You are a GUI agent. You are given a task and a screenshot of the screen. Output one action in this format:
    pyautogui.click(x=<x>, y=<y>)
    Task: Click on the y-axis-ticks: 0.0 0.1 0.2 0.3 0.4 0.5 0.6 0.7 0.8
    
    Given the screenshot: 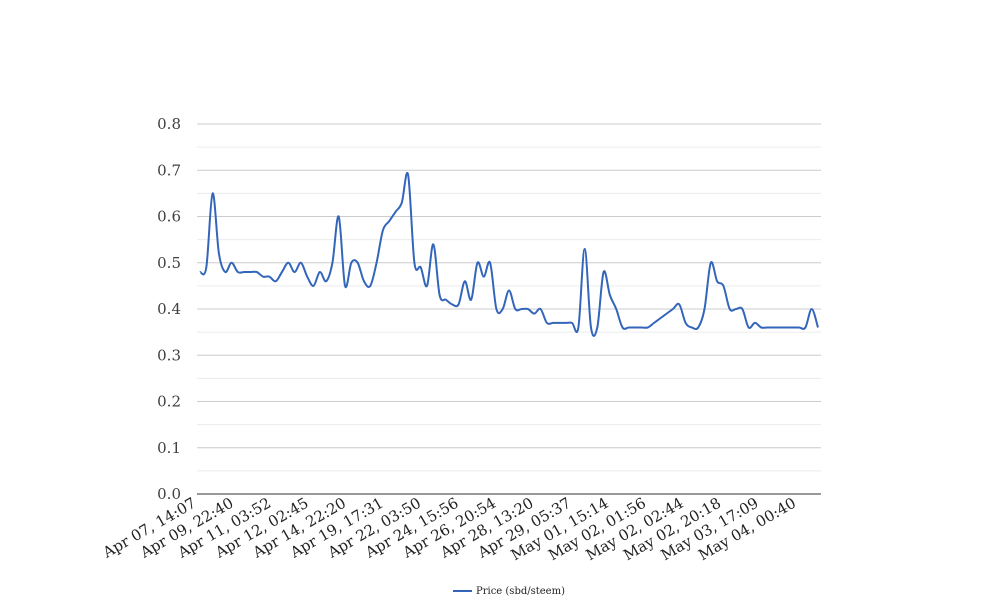 What is the action you would take?
    pyautogui.click(x=169, y=309)
    